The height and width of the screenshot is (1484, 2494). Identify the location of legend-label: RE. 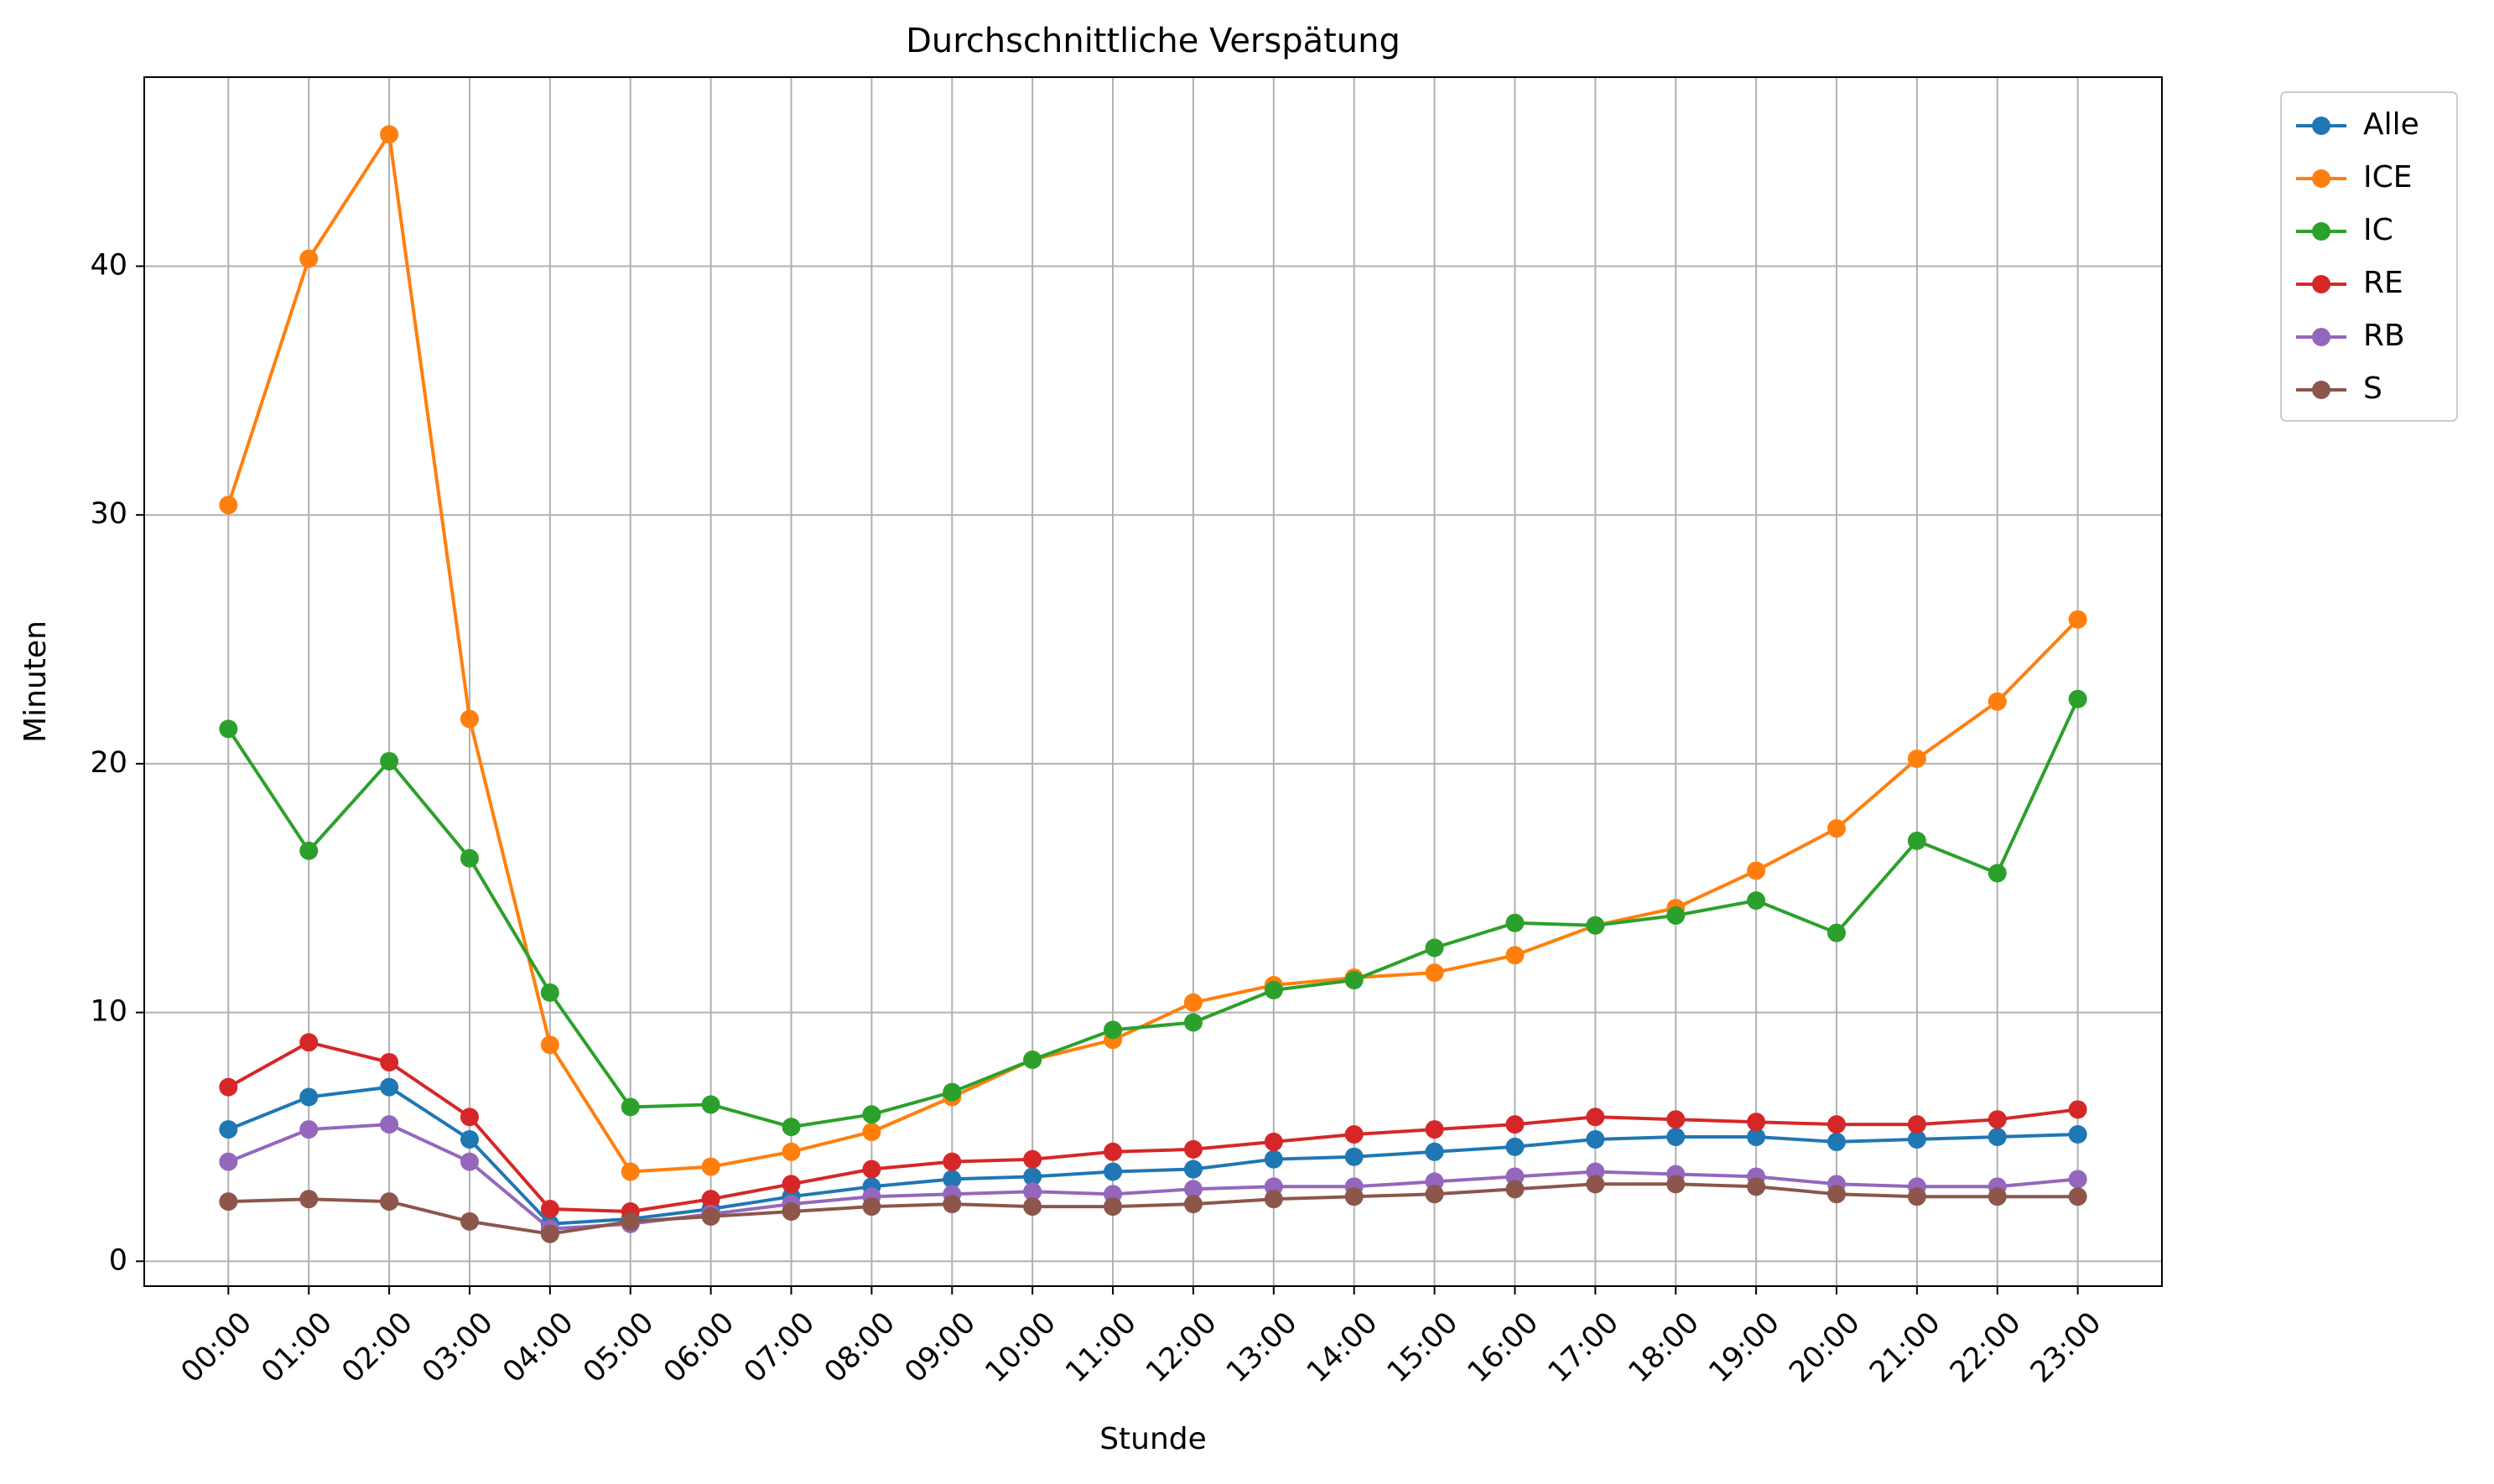
(2383, 283).